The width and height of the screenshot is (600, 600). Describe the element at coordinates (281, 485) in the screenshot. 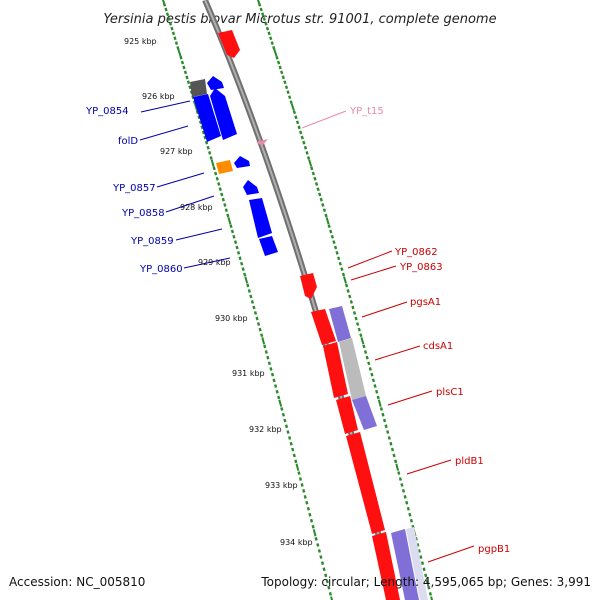

I see `tick-label-933: 933 kbp` at that location.